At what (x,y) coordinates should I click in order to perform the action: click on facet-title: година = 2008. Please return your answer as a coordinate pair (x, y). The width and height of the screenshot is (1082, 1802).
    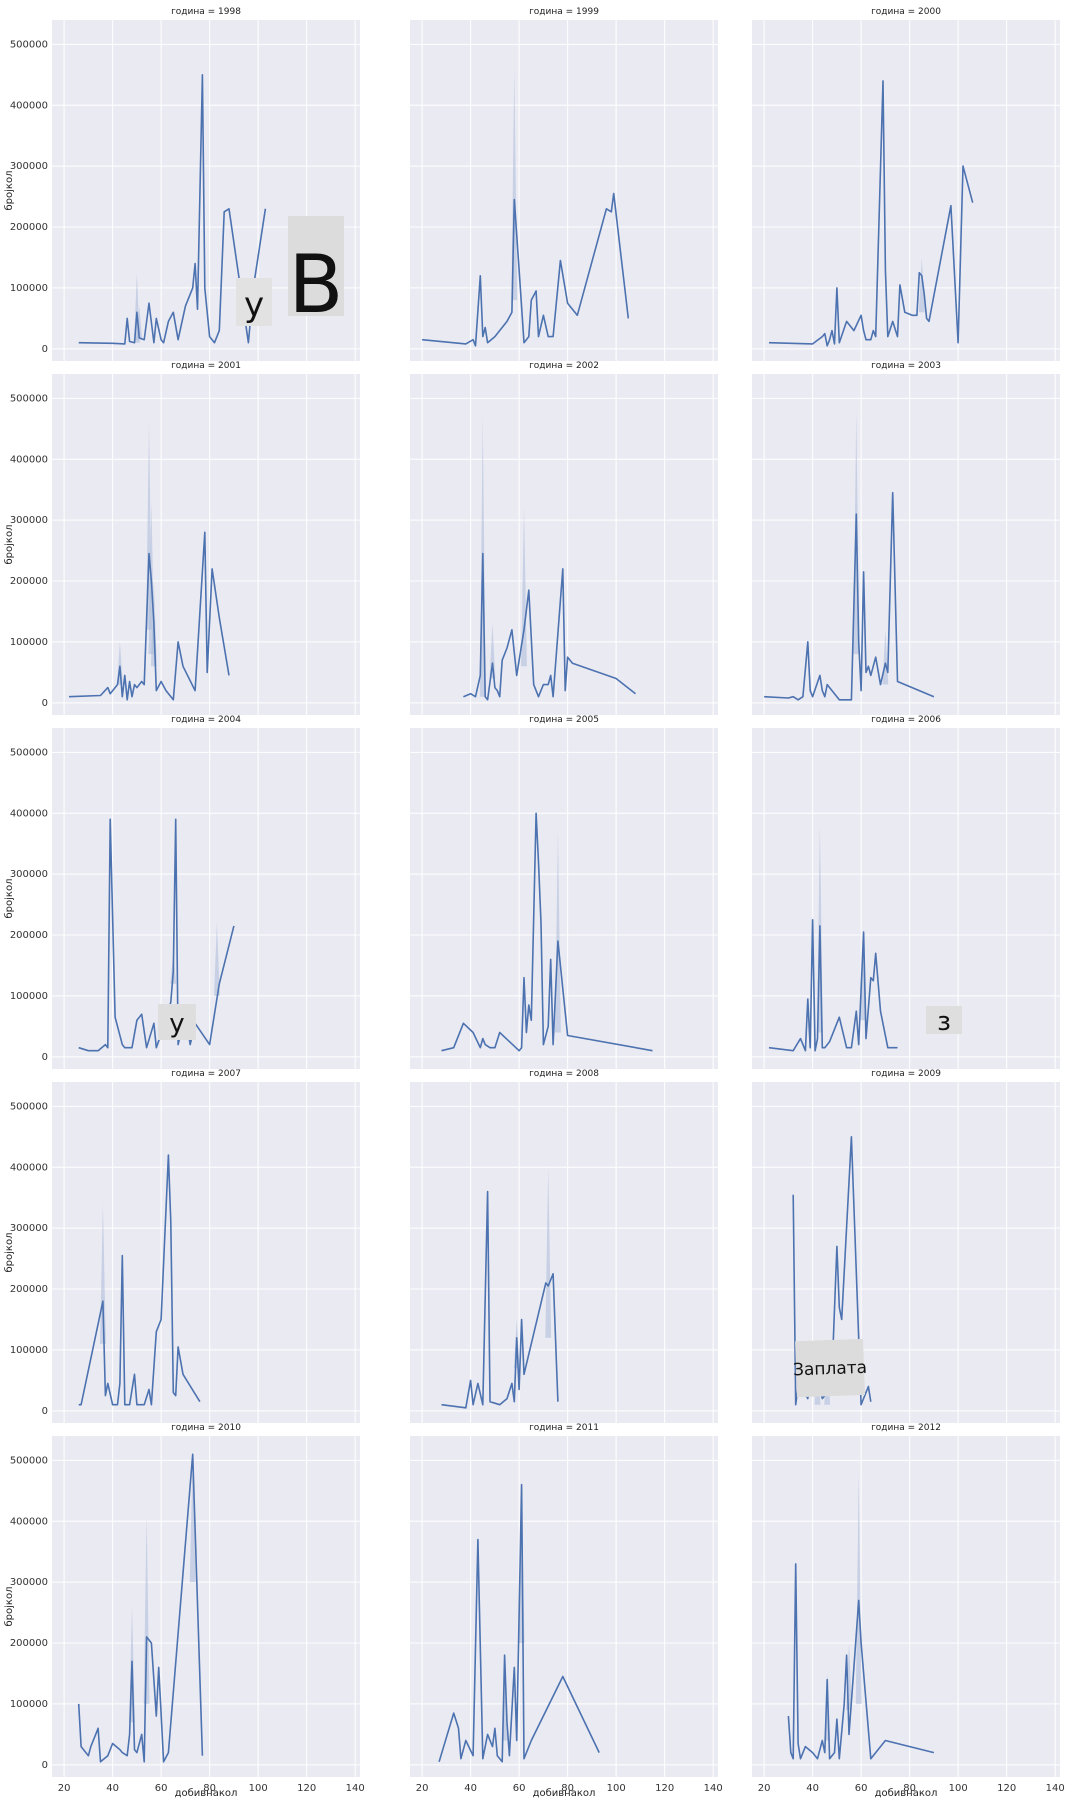
    Looking at the image, I should click on (564, 1074).